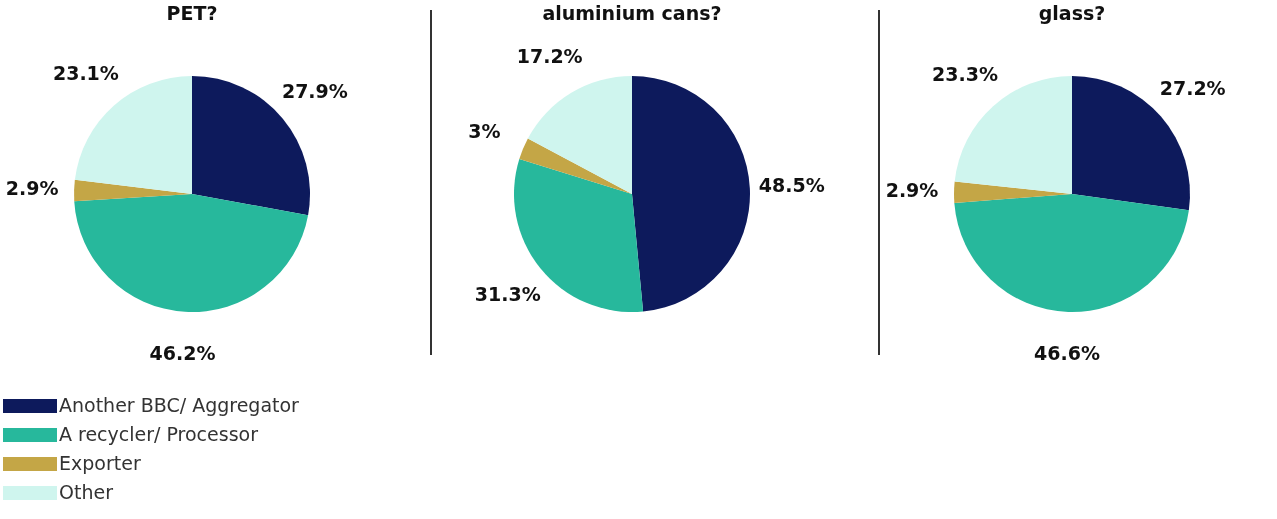 The height and width of the screenshot is (519, 1277). What do you see at coordinates (86, 492) in the screenshot?
I see `legend-label: Other` at bounding box center [86, 492].